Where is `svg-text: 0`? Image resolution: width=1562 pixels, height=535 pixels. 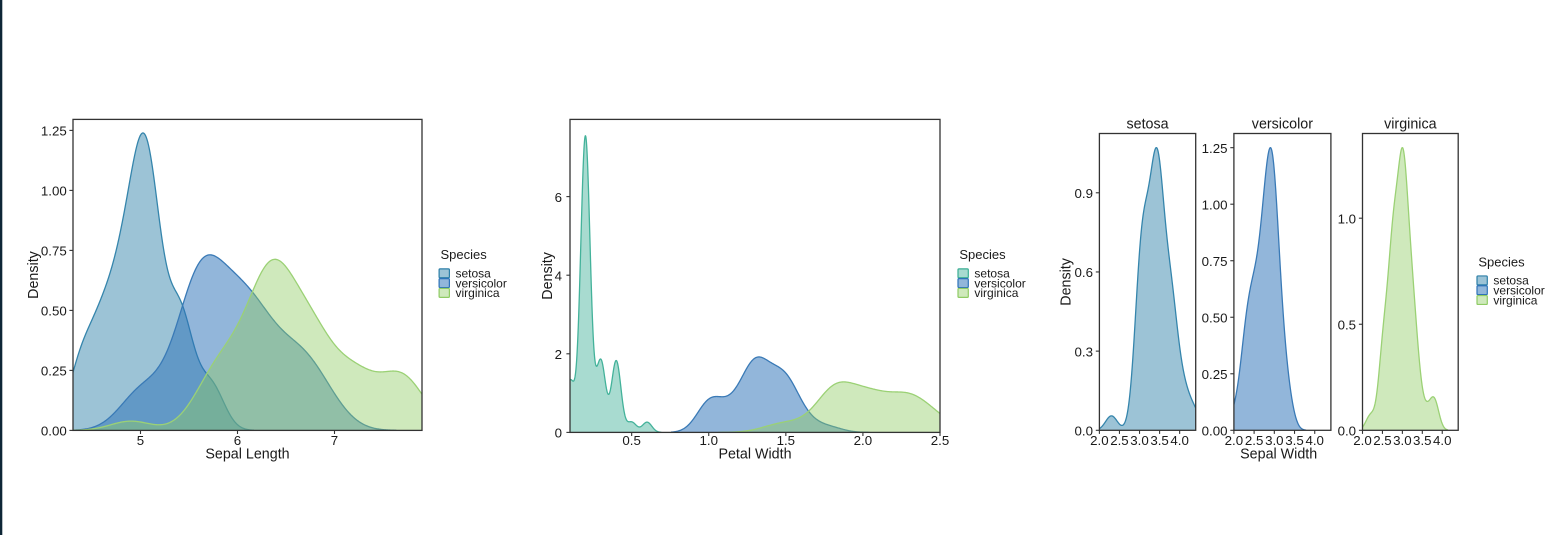
svg-text: 0 is located at coordinates (558, 433).